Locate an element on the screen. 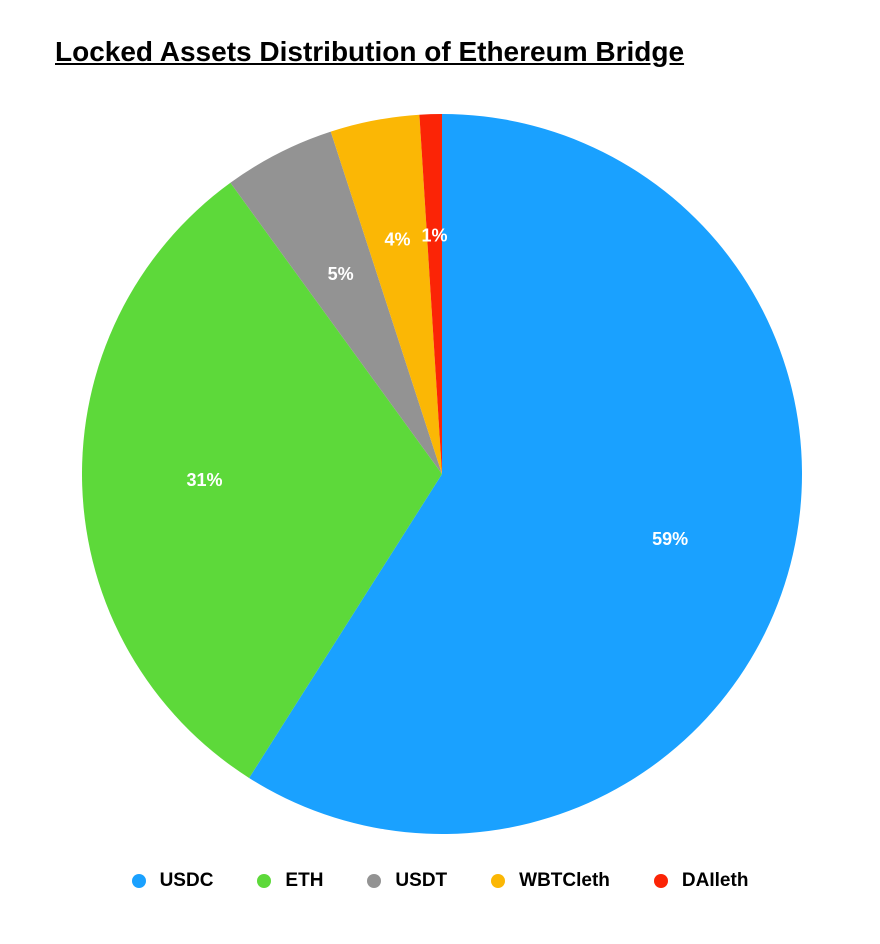 The image size is (880, 944). legend-label: USDC is located at coordinates (186, 880).